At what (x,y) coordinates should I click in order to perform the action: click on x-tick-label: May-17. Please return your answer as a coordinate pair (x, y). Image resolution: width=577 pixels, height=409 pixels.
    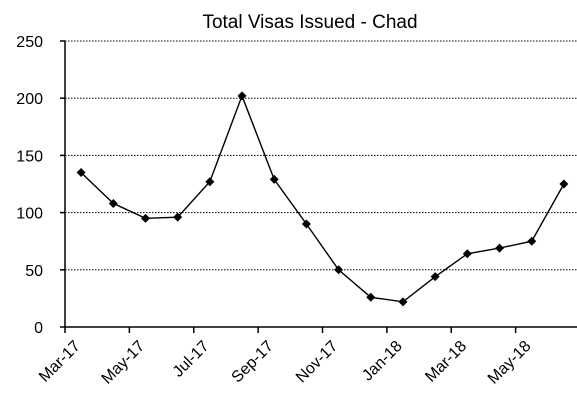
    Looking at the image, I should click on (124, 363).